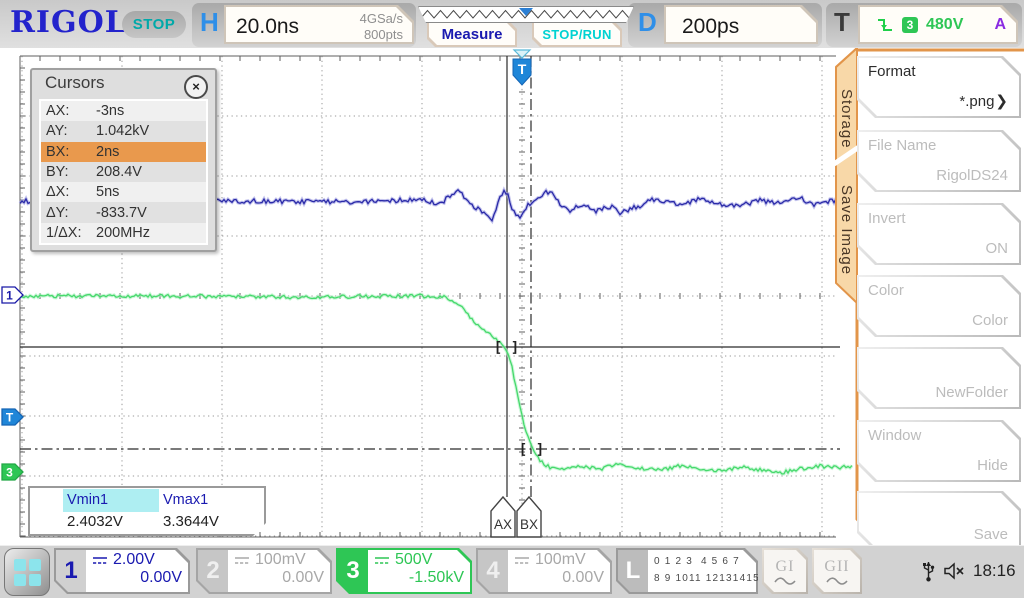  I want to click on logic-row-2: 8 9 1011 12131415, so click(707, 578).